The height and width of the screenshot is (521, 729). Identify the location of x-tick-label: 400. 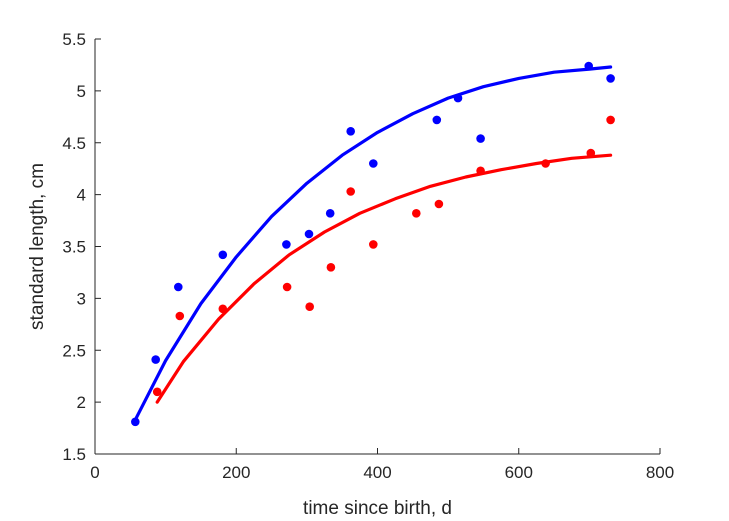
(377, 472).